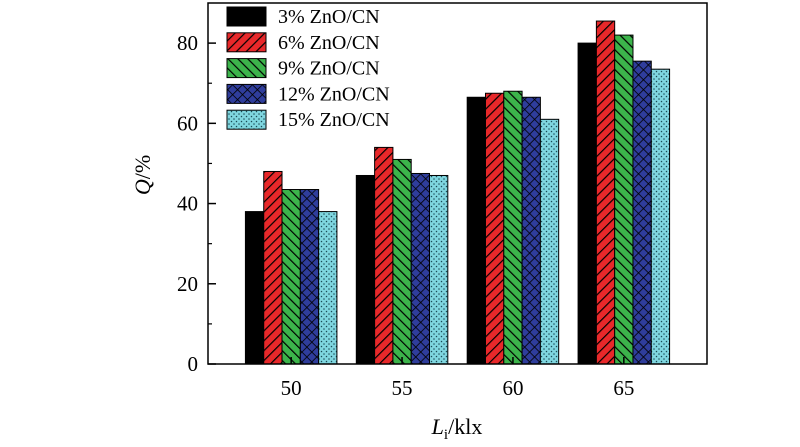 This screenshot has height=447, width=800. I want to click on y-axis-title-unit: /%, so click(142, 167).